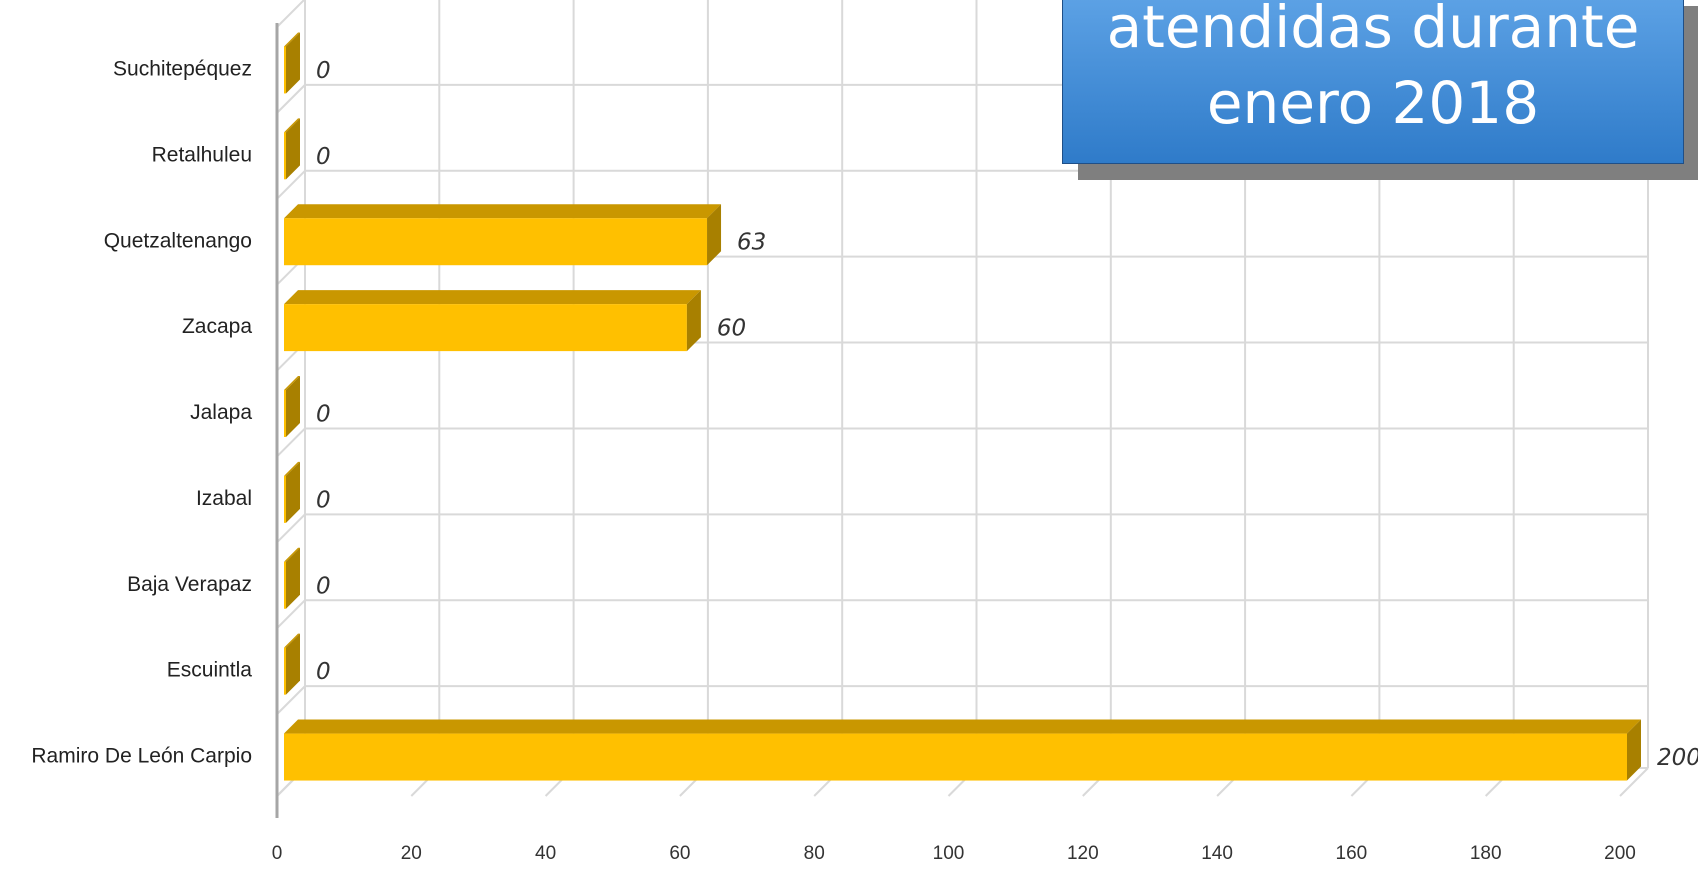  I want to click on category-label: Jalapa, so click(221, 412).